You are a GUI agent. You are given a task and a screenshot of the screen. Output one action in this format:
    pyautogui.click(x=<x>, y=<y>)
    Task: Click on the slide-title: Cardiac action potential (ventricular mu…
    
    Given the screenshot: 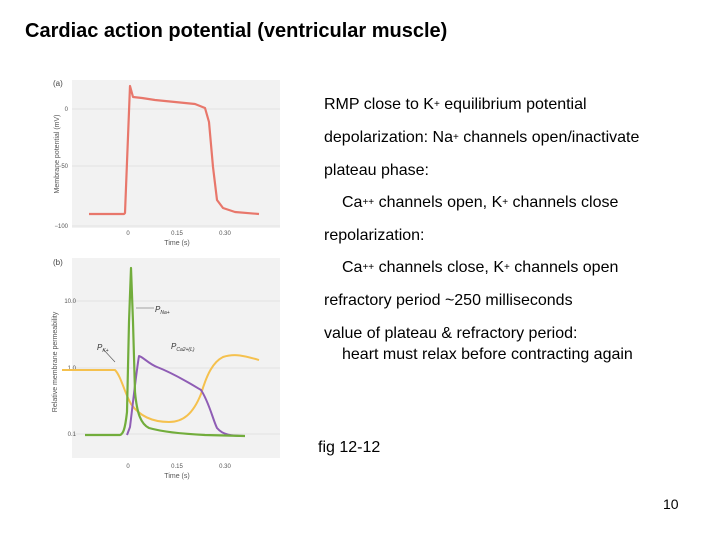 What is the action you would take?
    pyautogui.click(x=236, y=31)
    